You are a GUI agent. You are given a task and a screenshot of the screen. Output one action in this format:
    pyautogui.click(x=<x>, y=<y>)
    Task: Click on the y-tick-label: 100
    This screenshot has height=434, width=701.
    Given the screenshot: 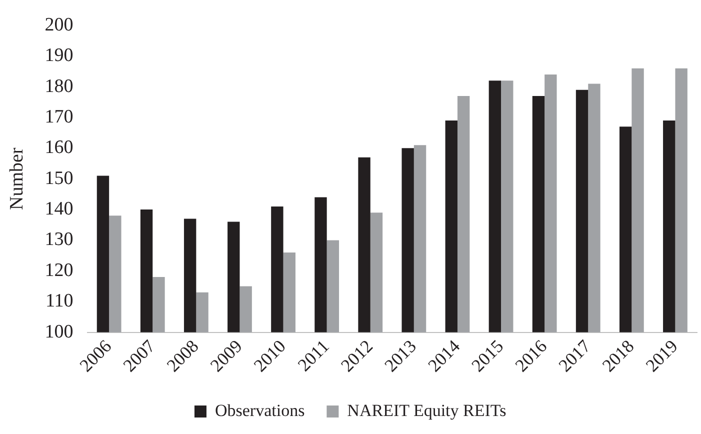 What is the action you would take?
    pyautogui.click(x=59, y=331)
    